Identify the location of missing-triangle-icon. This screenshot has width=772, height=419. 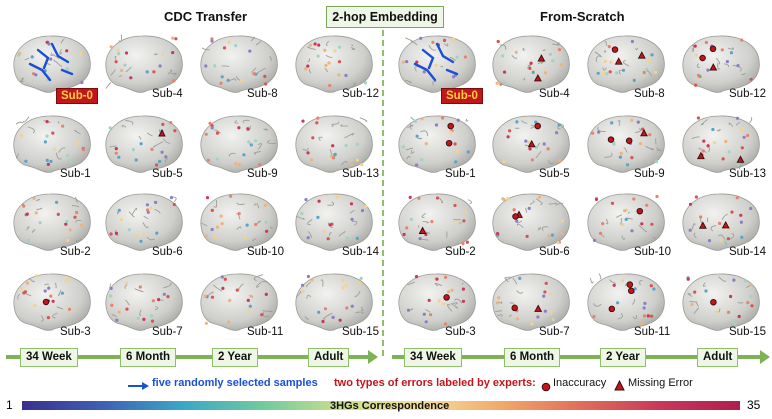
(619, 387).